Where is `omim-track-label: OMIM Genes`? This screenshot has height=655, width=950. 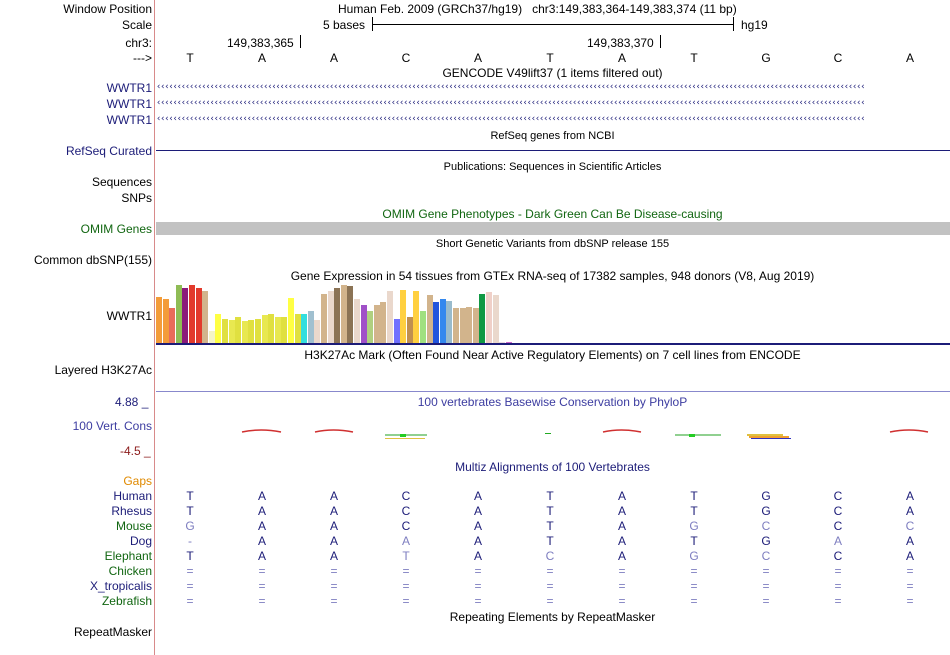 omim-track-label: OMIM Genes is located at coordinates (116, 229).